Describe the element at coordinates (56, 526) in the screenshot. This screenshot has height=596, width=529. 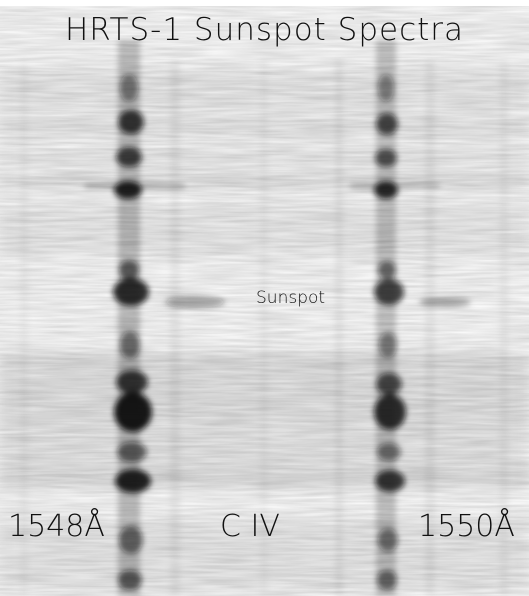
I see `wavelength-label-left: 1548Å` at that location.